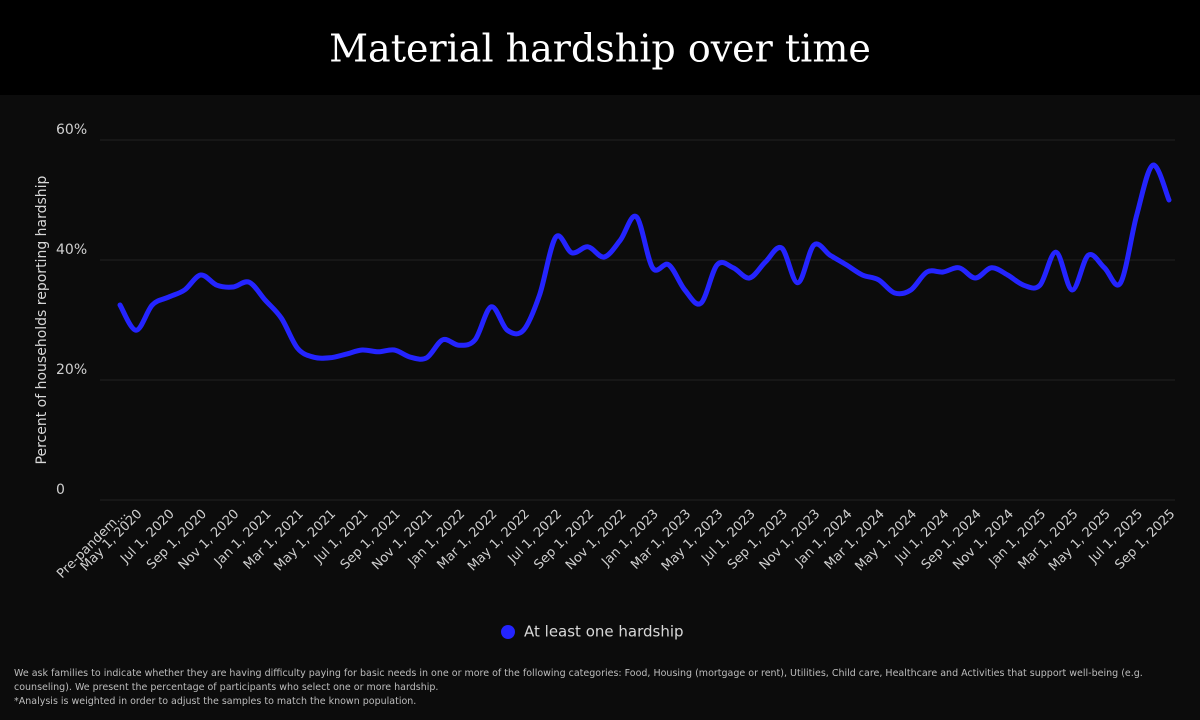 The image size is (1200, 720). Describe the element at coordinates (42, 319) in the screenshot. I see `y-axis-label: Percent of households reporting hardship` at that location.